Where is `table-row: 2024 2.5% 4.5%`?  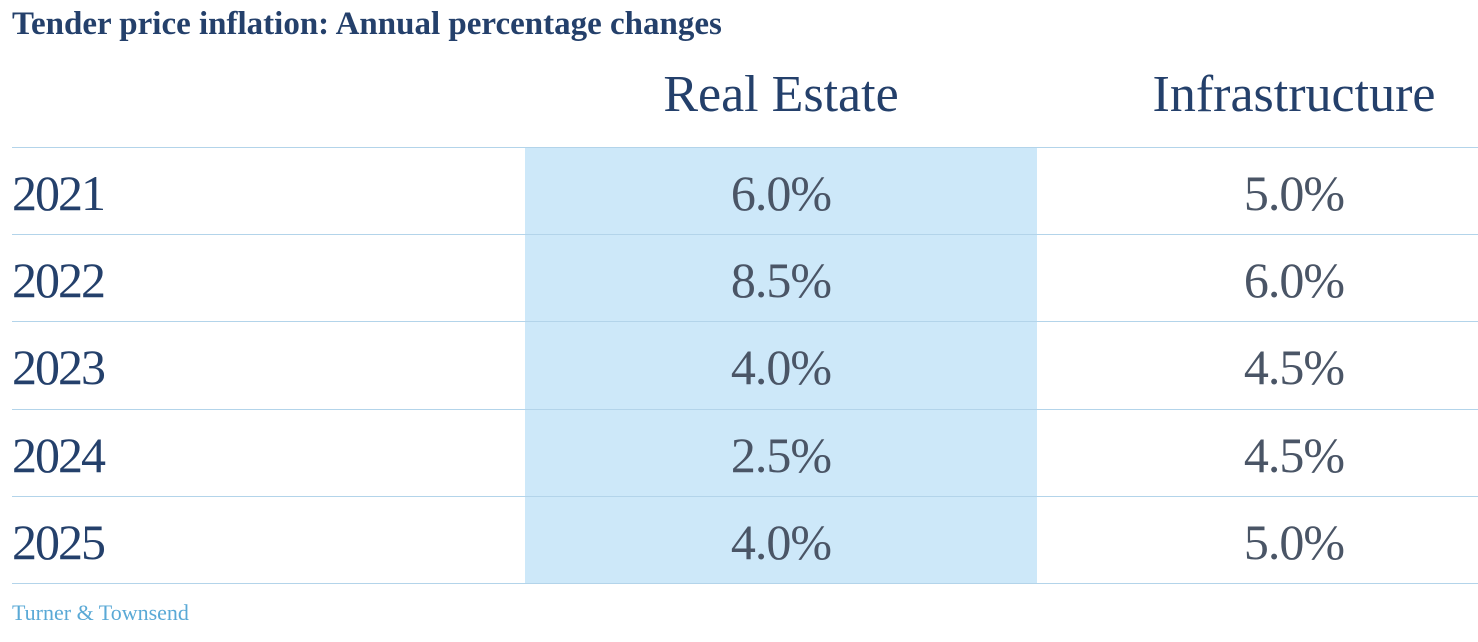
table-row: 2024 2.5% 4.5% is located at coordinates (739, 452).